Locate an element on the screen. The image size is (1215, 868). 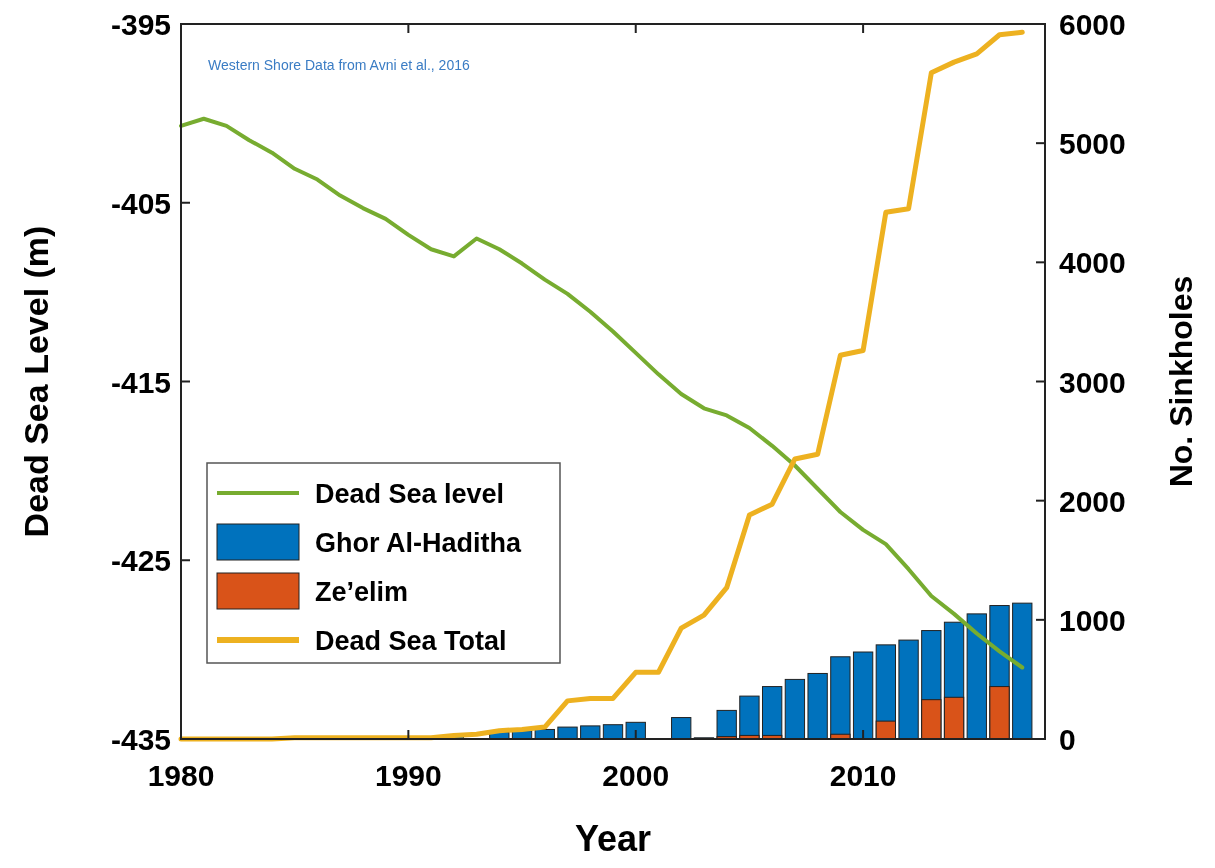
legend-label: Ghor Al-Haditha is located at coordinates (418, 543).